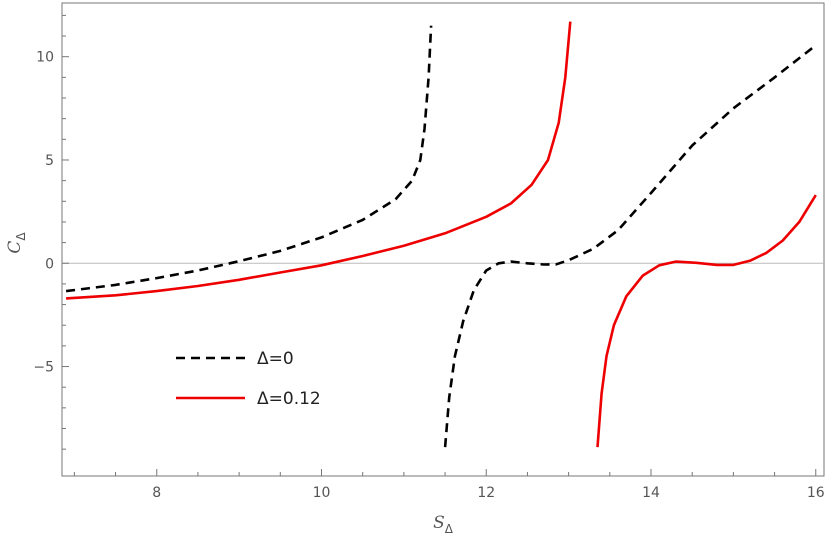 The width and height of the screenshot is (830, 540). I want to click on x-axis-label: SΔ, so click(443, 524).